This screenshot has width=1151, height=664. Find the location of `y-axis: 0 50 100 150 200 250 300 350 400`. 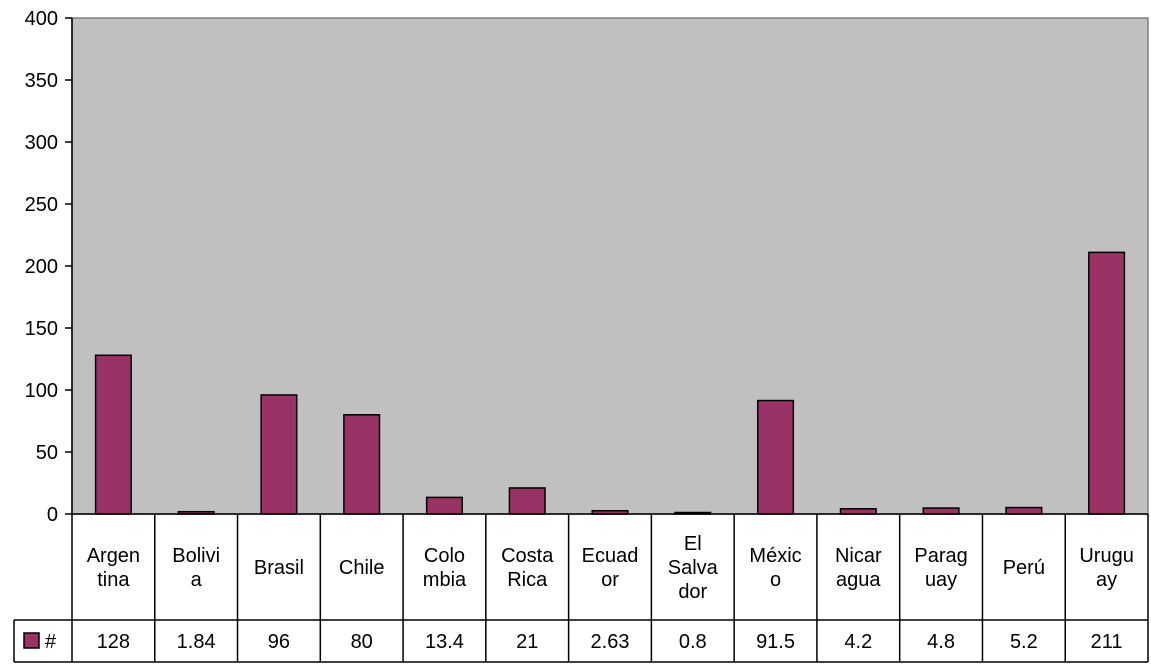

y-axis: 0 50 100 150 200 250 300 350 400 is located at coordinates (49, 335).